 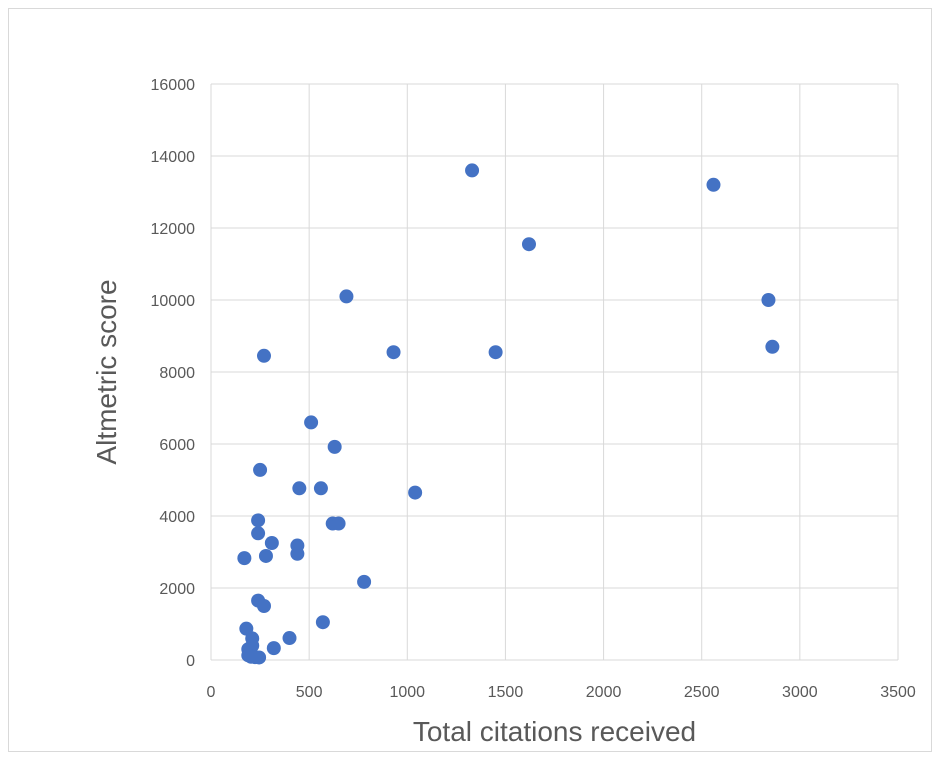 What do you see at coordinates (407, 692) in the screenshot?
I see `x-tick-label: 1000` at bounding box center [407, 692].